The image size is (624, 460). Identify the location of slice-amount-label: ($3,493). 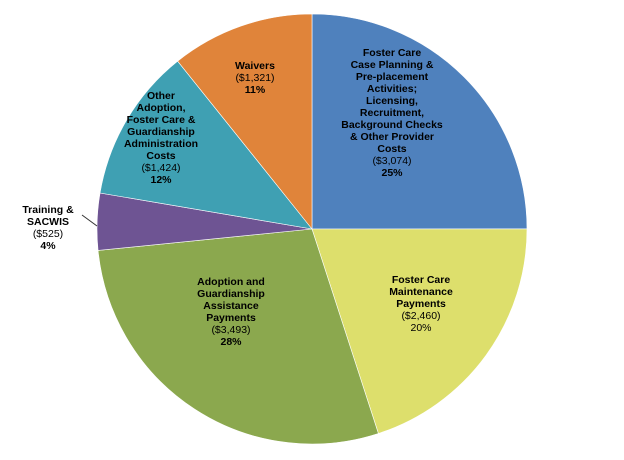
(230, 330).